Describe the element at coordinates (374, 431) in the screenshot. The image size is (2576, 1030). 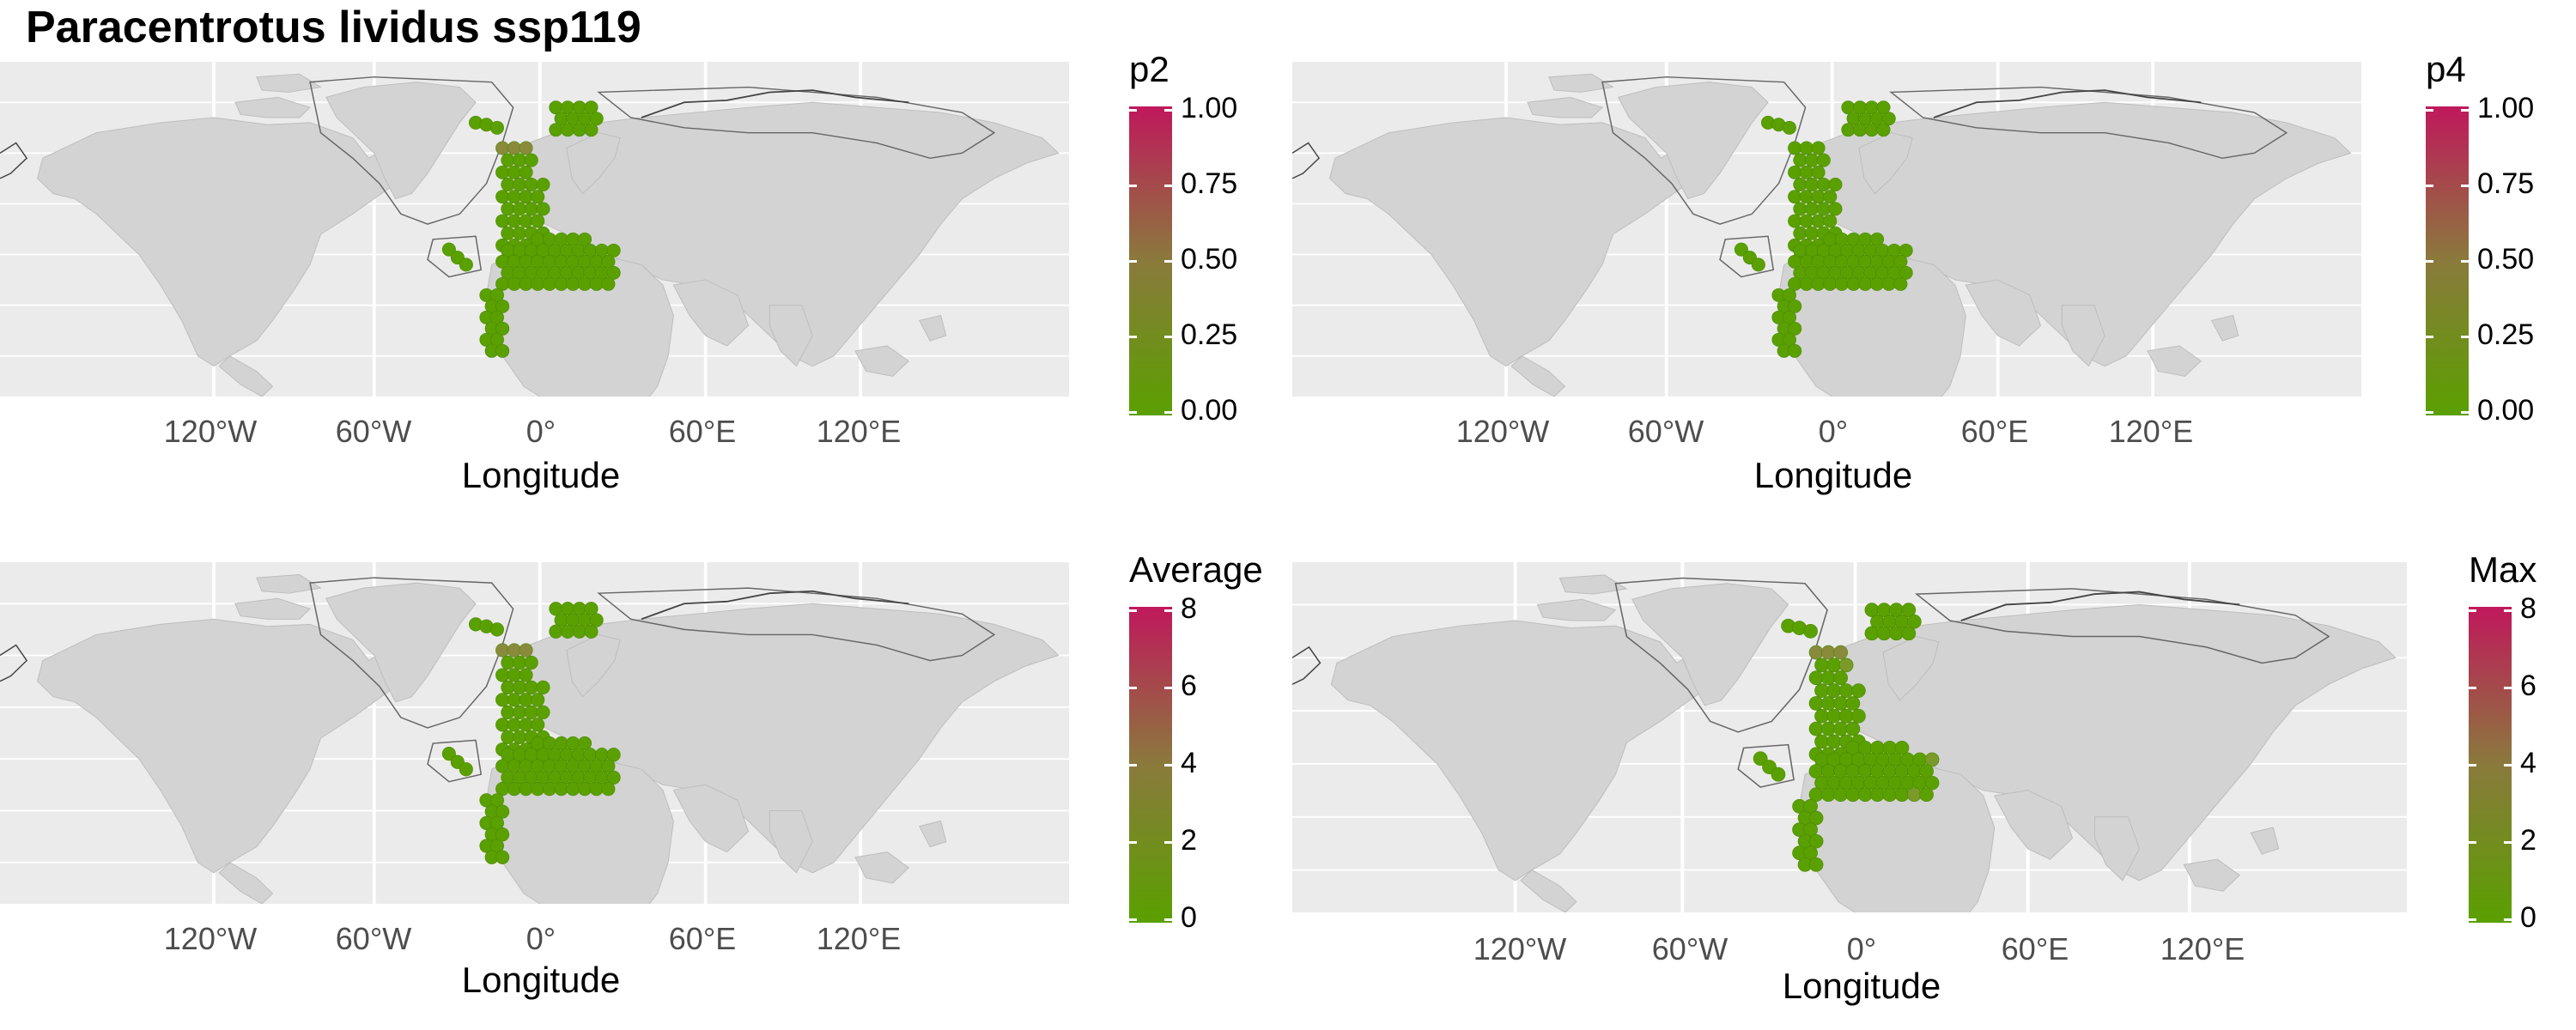
I see `x-tick-label: 60°W` at that location.